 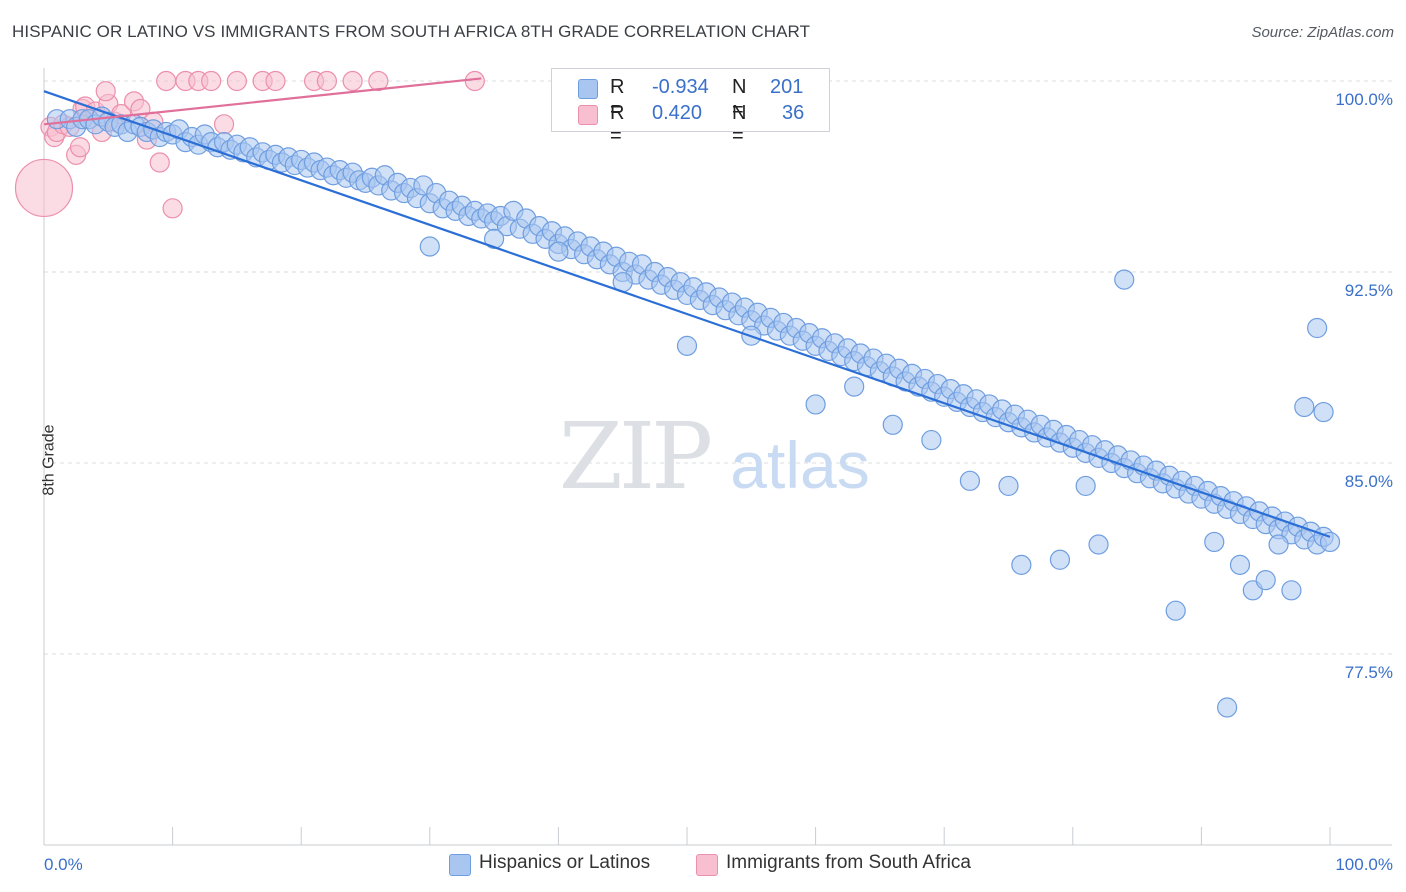 What do you see at coordinates (1364, 99) in the screenshot?
I see `y-tick-label: 100.0%` at bounding box center [1364, 99].